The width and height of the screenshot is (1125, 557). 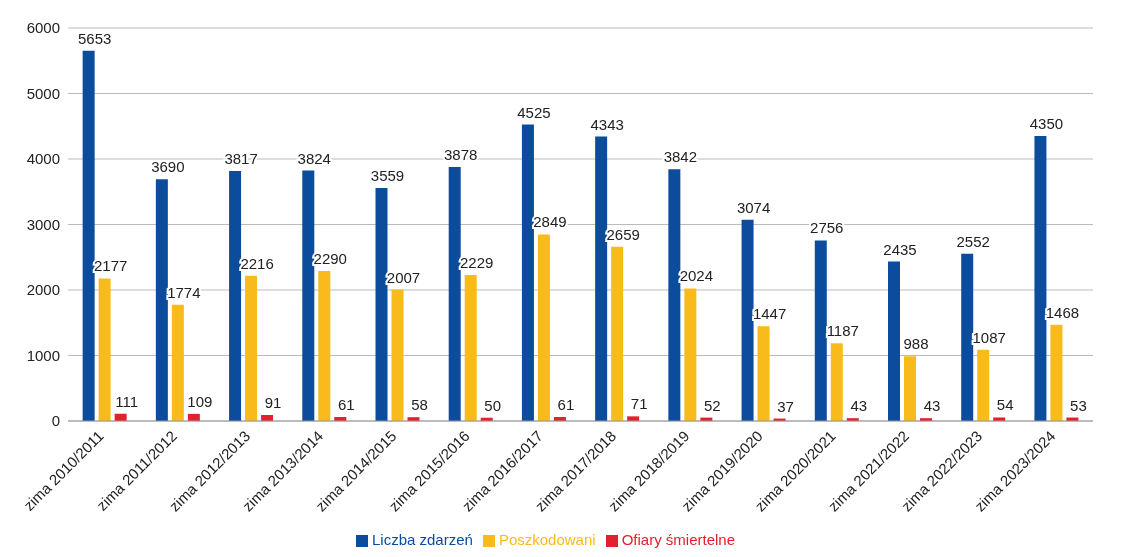 I want to click on data-label: 2007, so click(x=403, y=277).